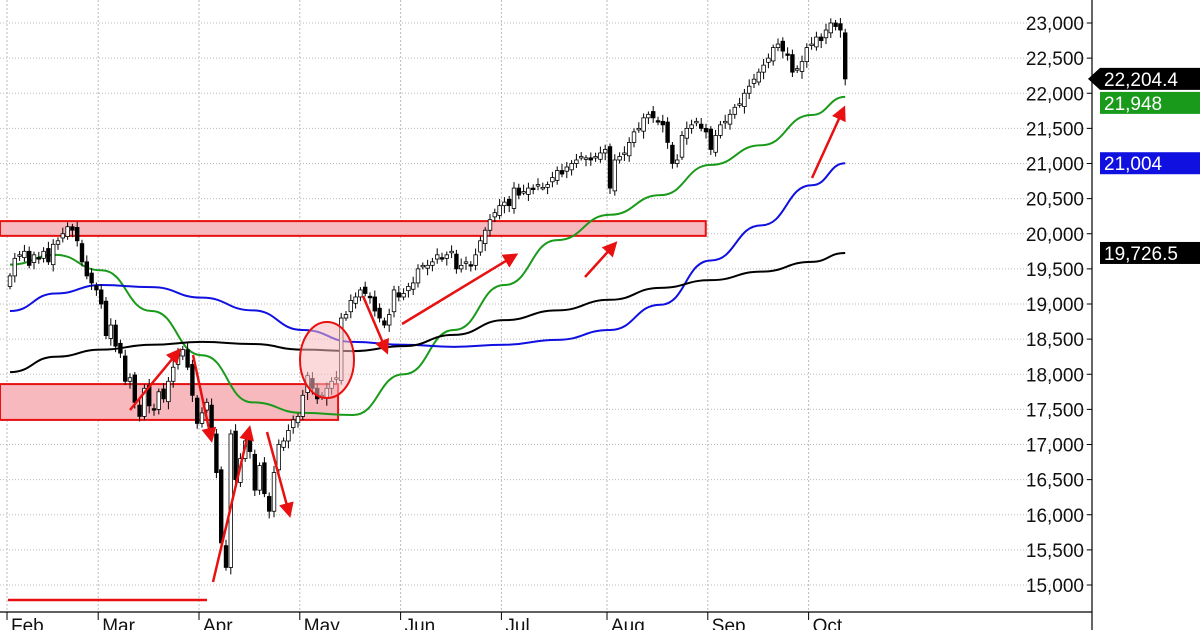 The width and height of the screenshot is (1200, 630). What do you see at coordinates (1055, 200) in the screenshot?
I see `y-tick-label: 20,500` at bounding box center [1055, 200].